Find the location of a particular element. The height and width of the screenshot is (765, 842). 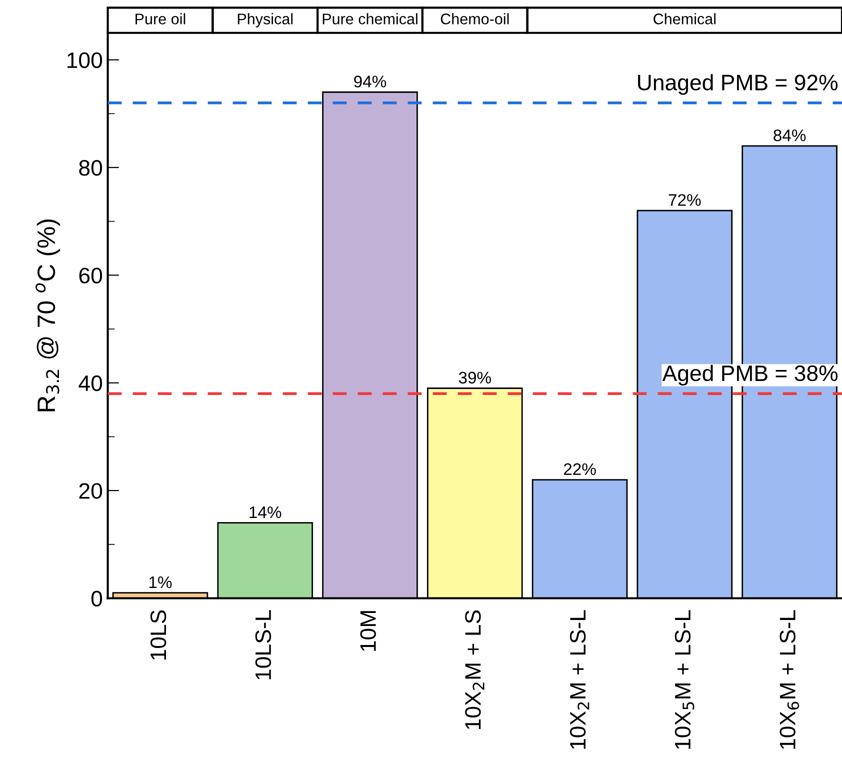

y-tick-label: 40 is located at coordinates (90, 383).